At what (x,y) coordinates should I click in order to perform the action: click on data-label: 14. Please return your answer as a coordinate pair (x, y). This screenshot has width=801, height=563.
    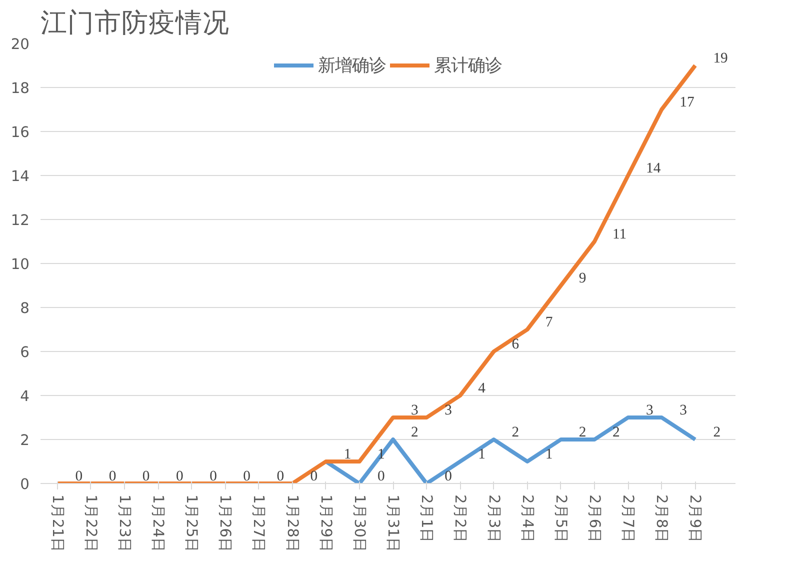
    Looking at the image, I should click on (654, 168).